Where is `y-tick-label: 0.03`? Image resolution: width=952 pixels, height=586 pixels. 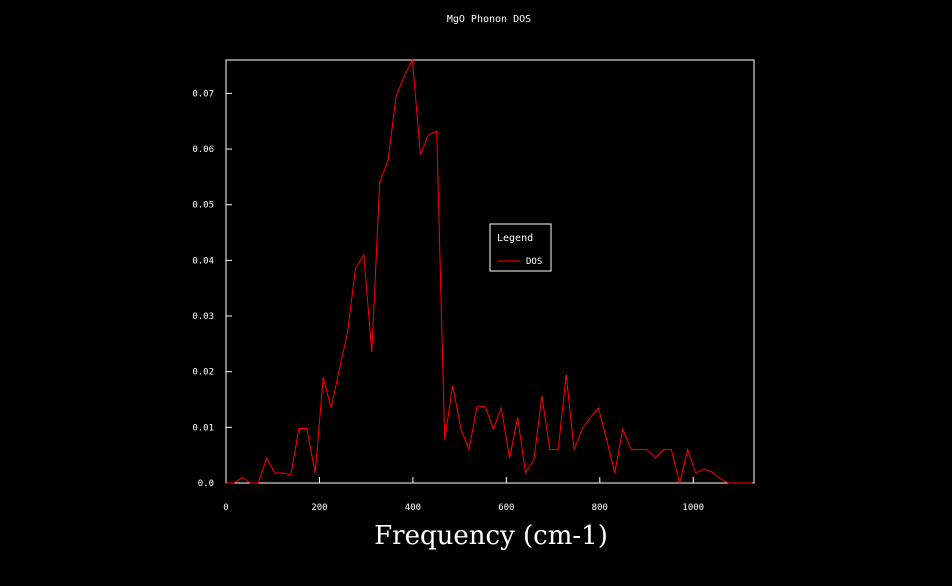 y-tick-label: 0.03 is located at coordinates (203, 317).